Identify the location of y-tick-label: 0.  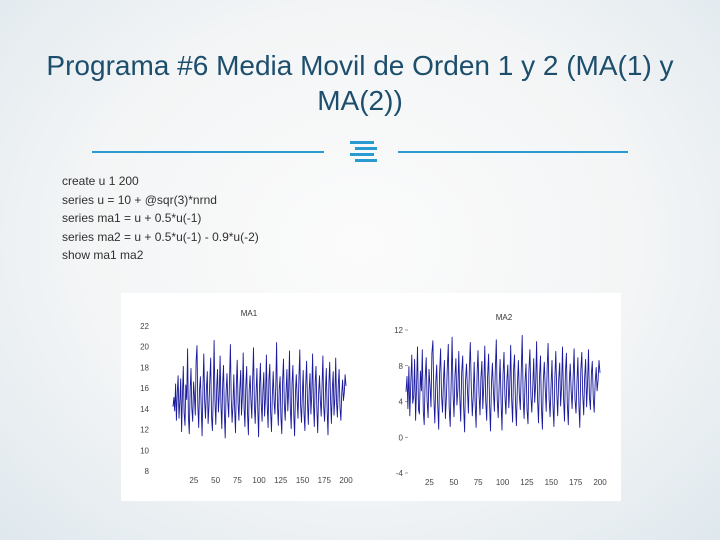
(401, 437).